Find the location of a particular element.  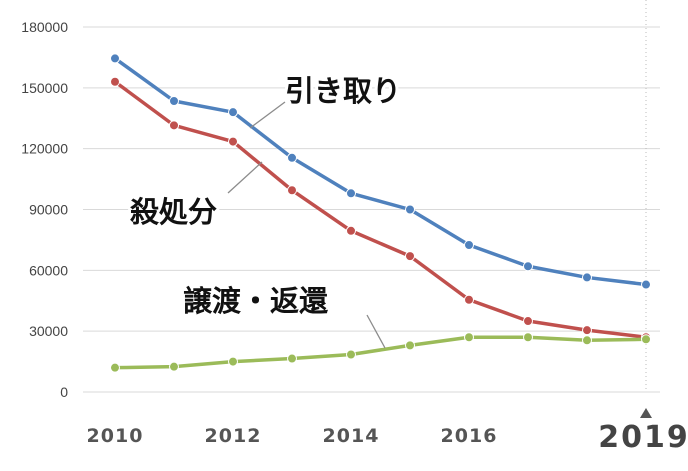

highlight-marker is located at coordinates (646, 413).